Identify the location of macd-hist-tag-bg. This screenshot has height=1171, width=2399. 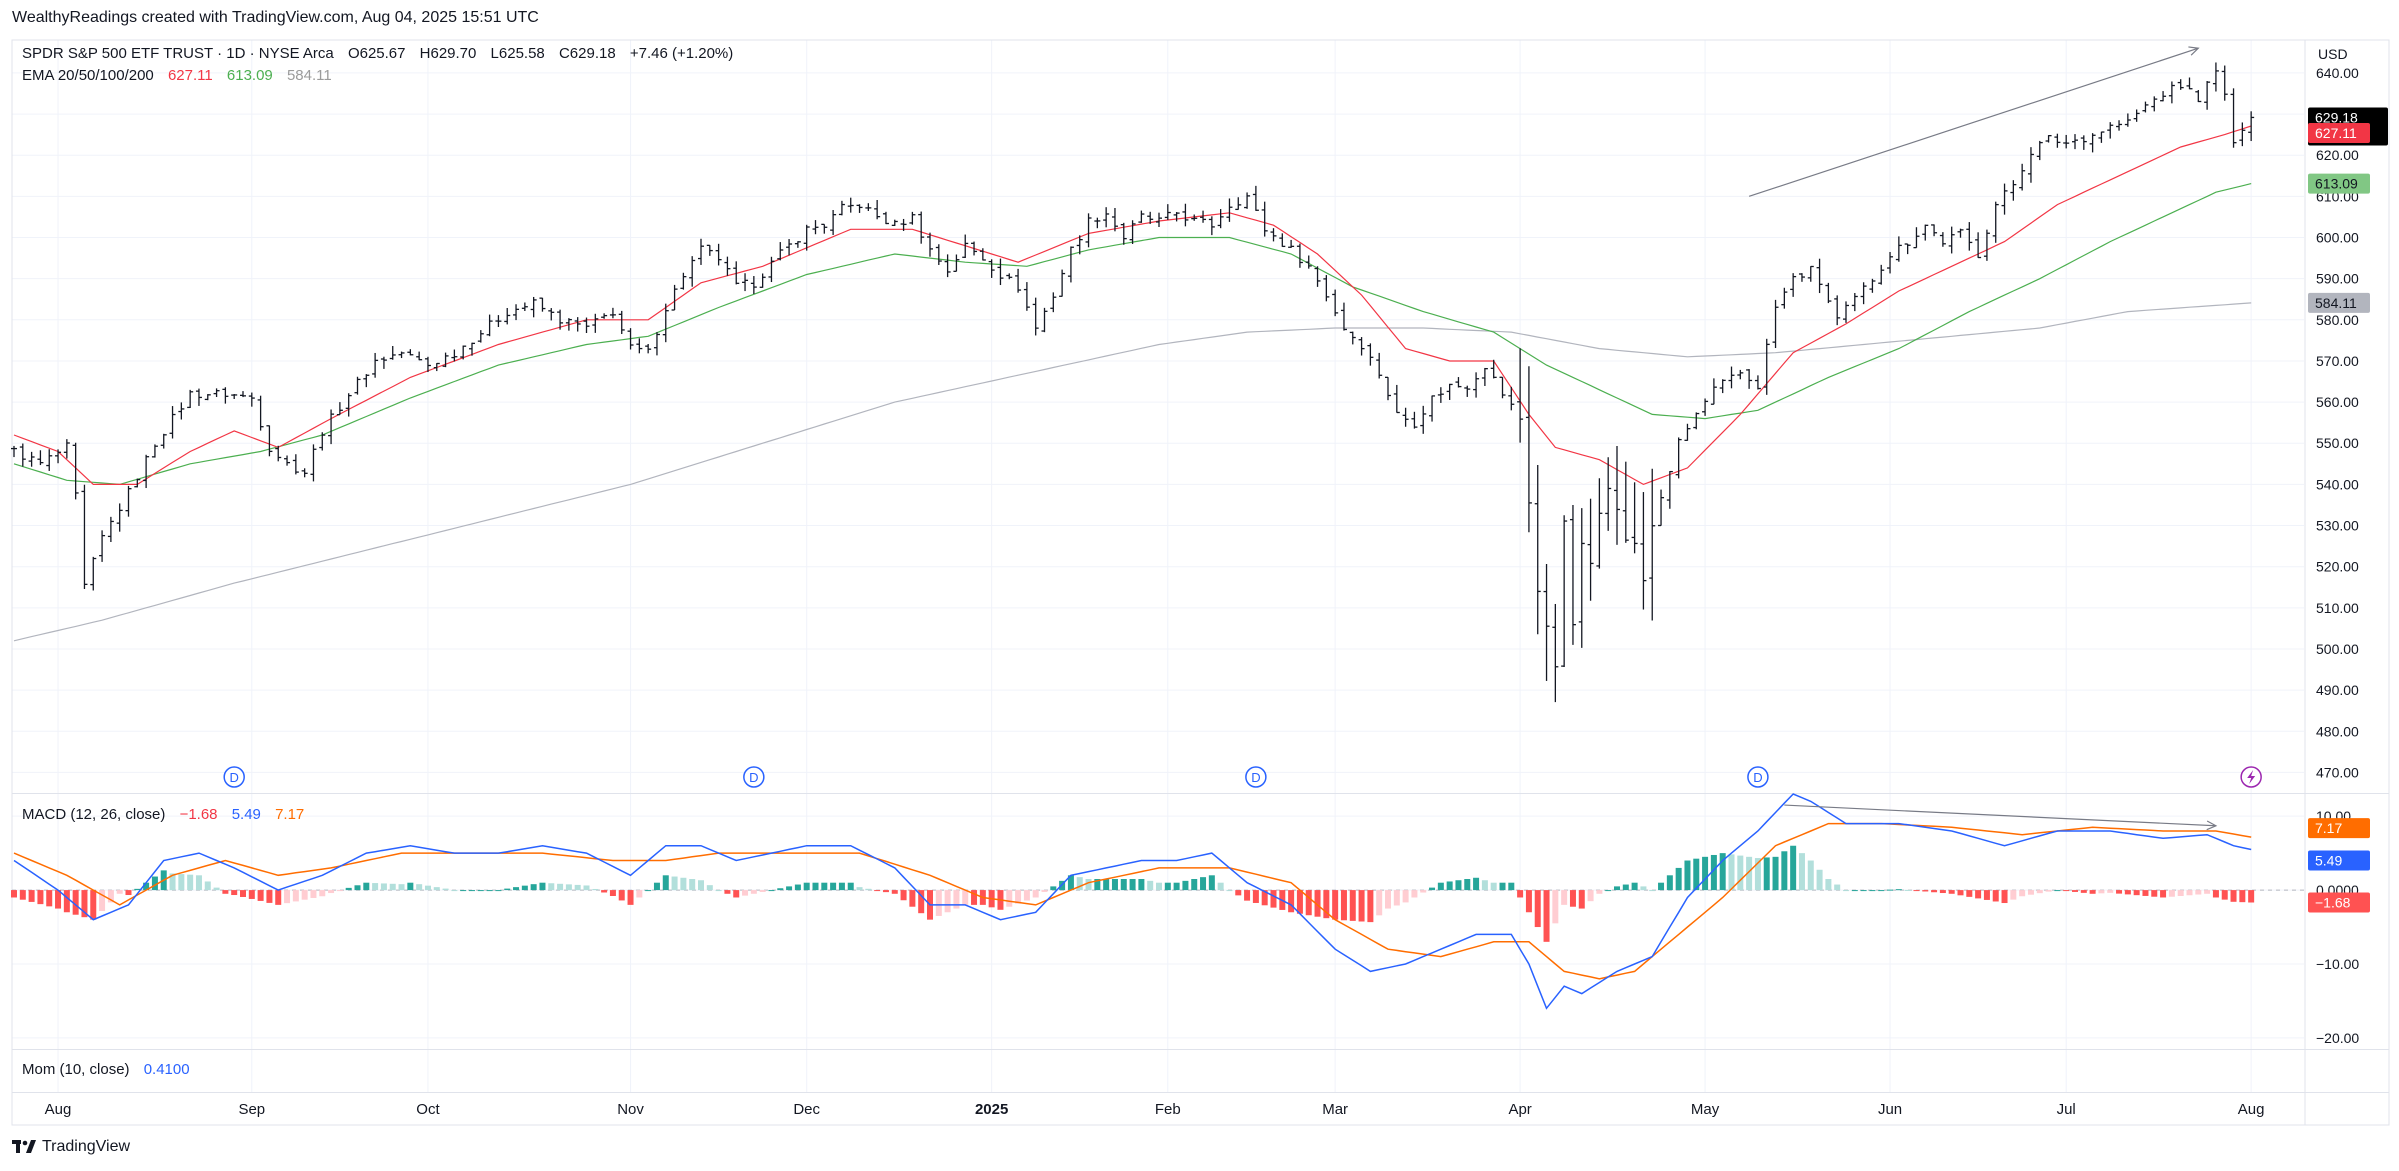
(2339, 902).